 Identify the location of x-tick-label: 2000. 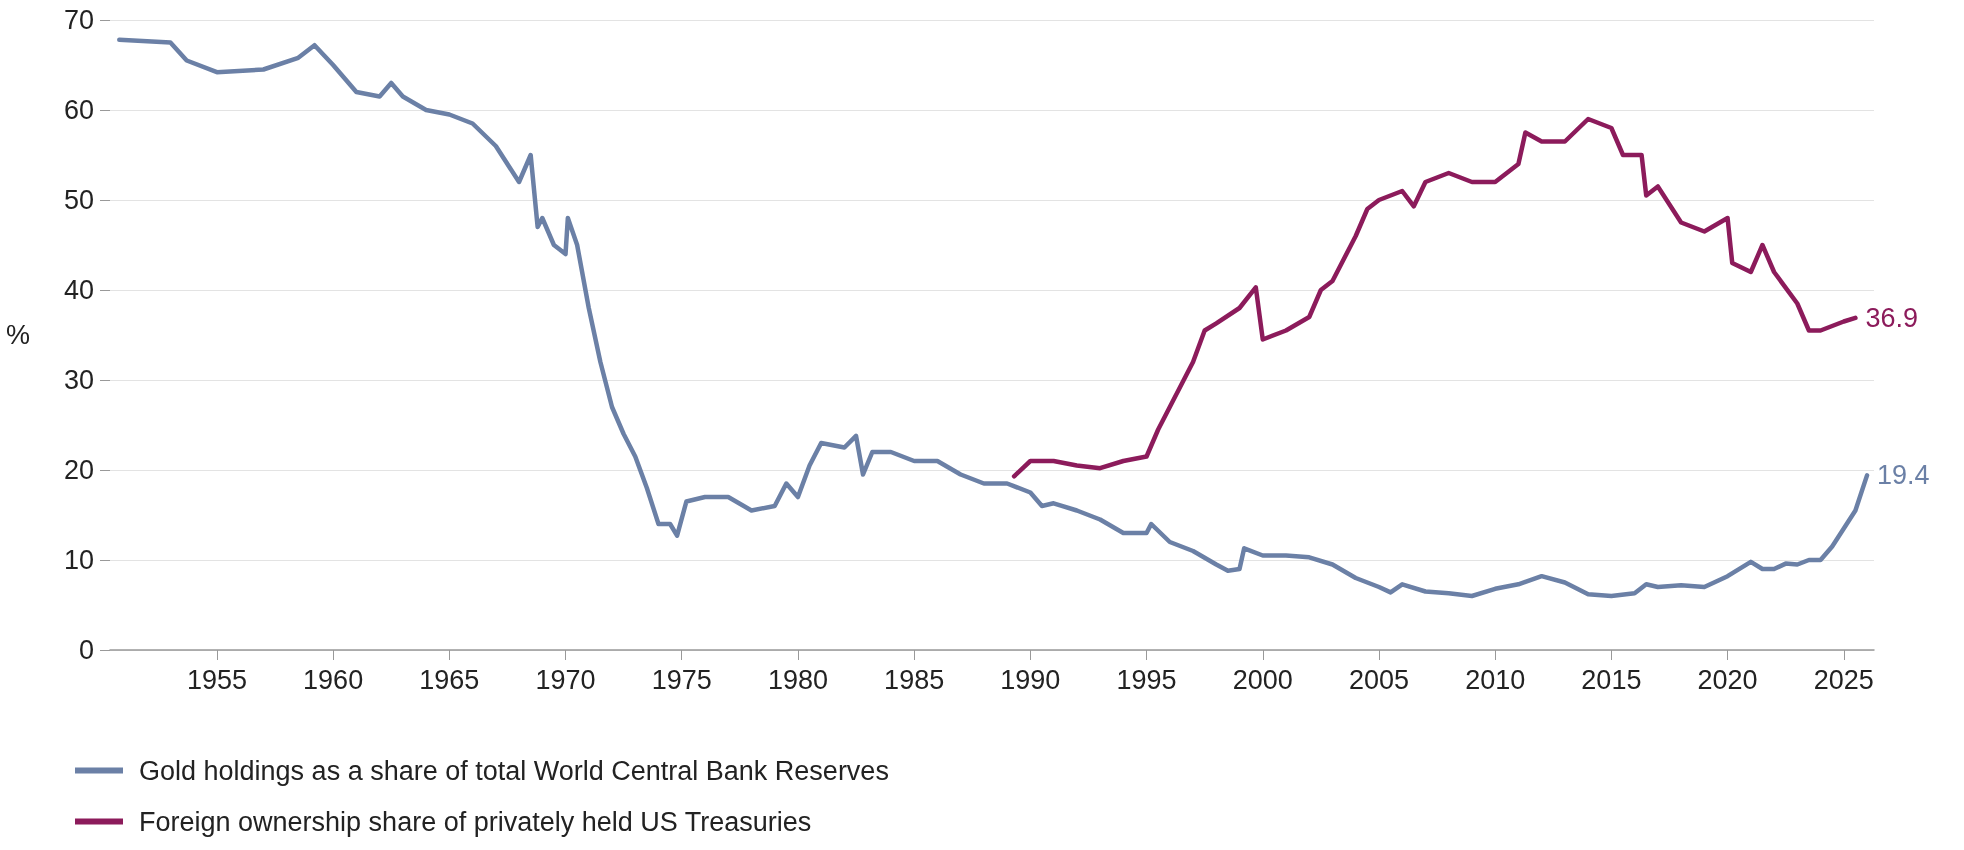
(1262, 679).